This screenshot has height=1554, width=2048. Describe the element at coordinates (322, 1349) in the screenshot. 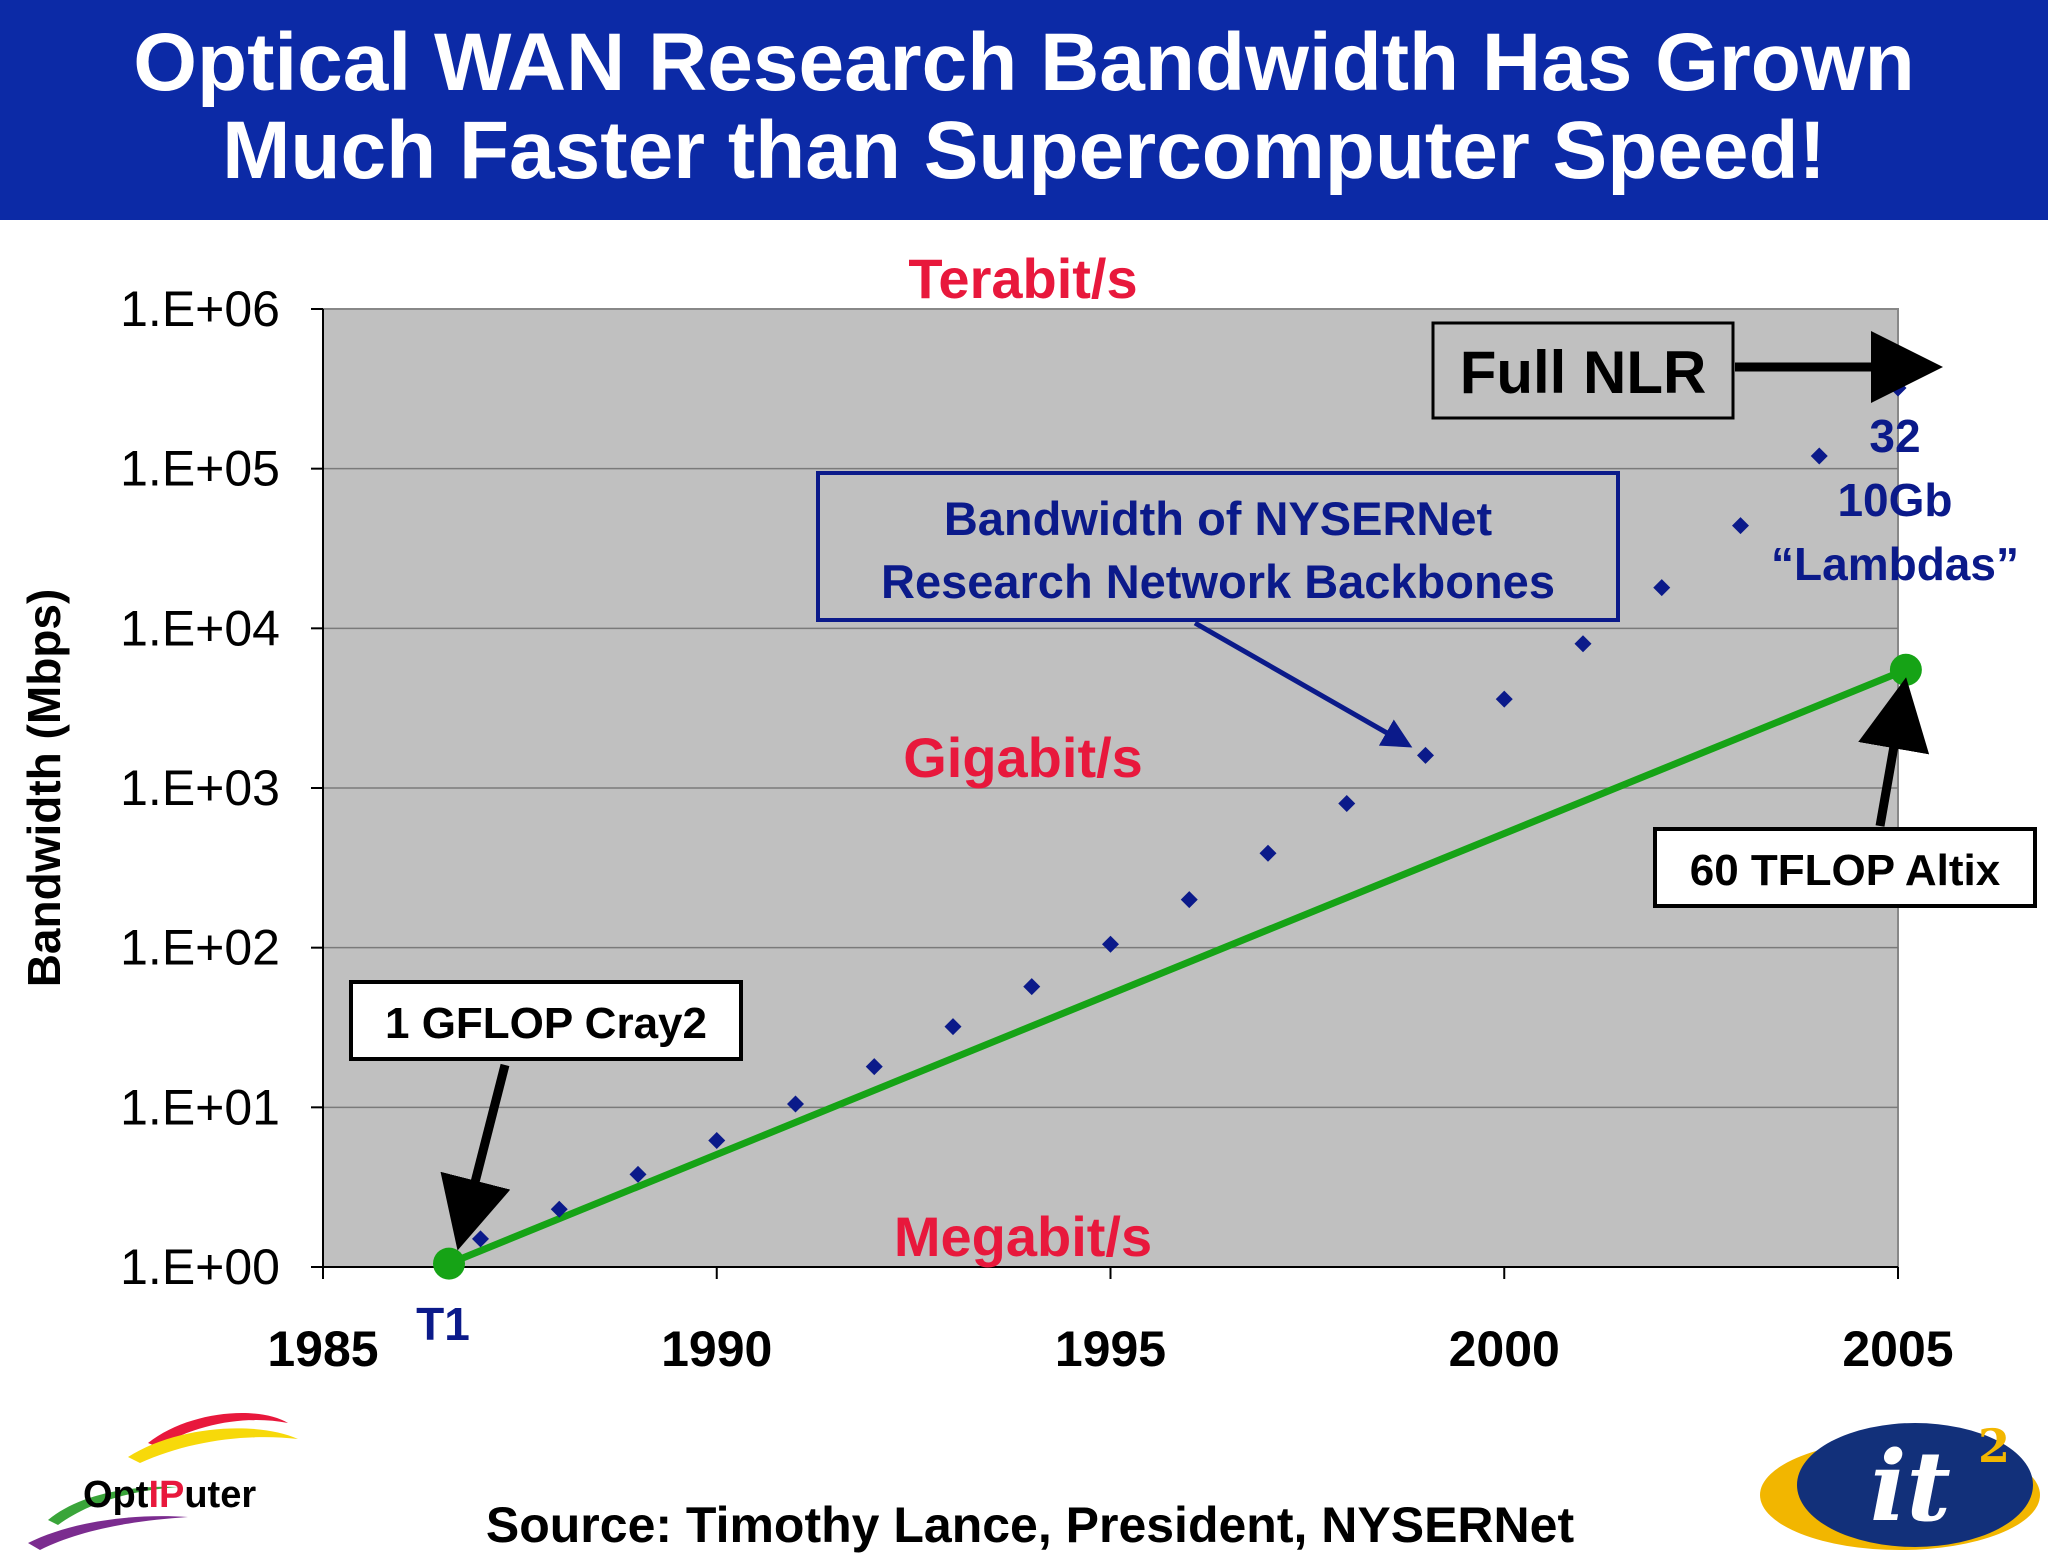

I see `x-tick-label: 1985` at that location.